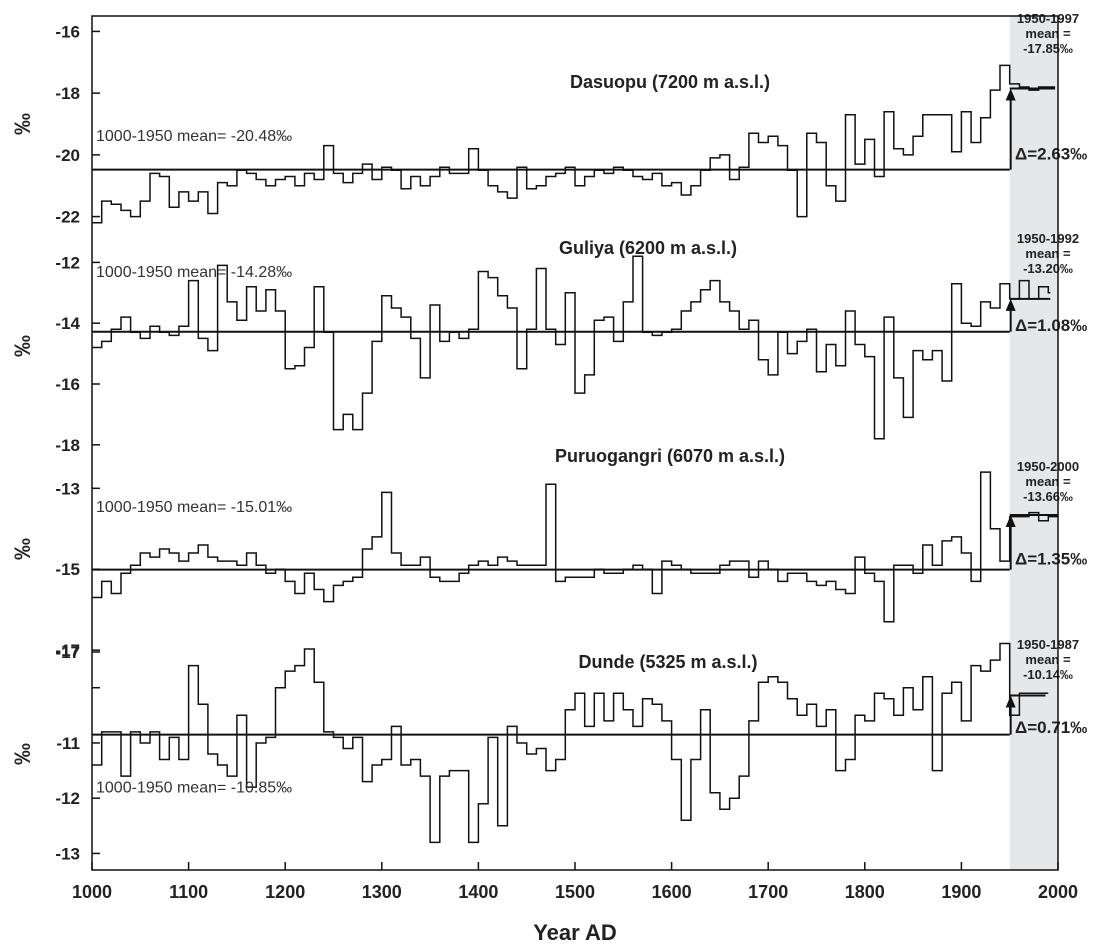  I want to click on delta-label: Δ=2.63‰, so click(1051, 153).